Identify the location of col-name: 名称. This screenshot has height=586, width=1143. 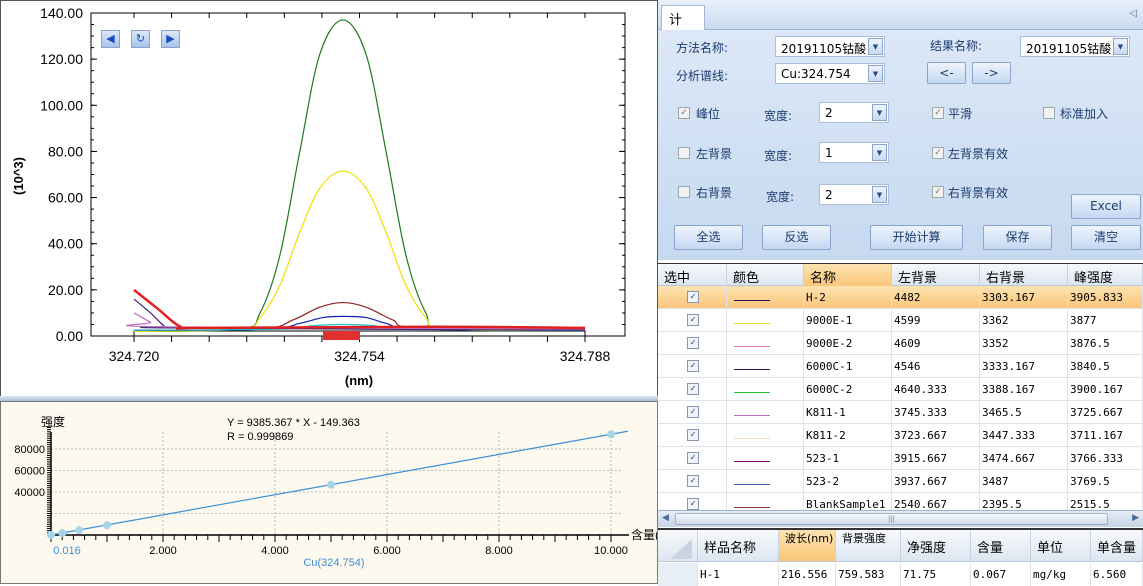
(848, 275).